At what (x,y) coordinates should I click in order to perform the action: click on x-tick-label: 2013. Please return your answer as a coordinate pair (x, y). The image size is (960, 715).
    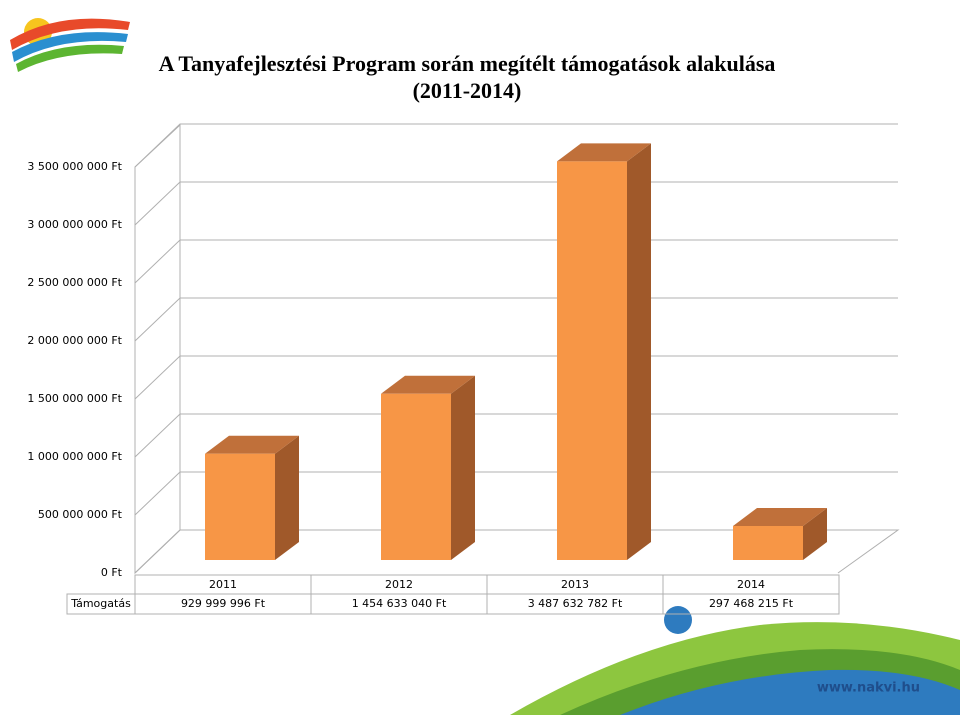
    Looking at the image, I should click on (575, 584).